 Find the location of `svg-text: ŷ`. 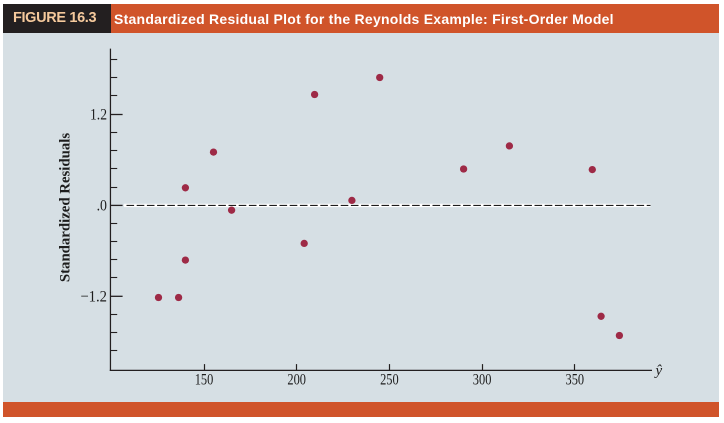

svg-text: ŷ is located at coordinates (658, 371).